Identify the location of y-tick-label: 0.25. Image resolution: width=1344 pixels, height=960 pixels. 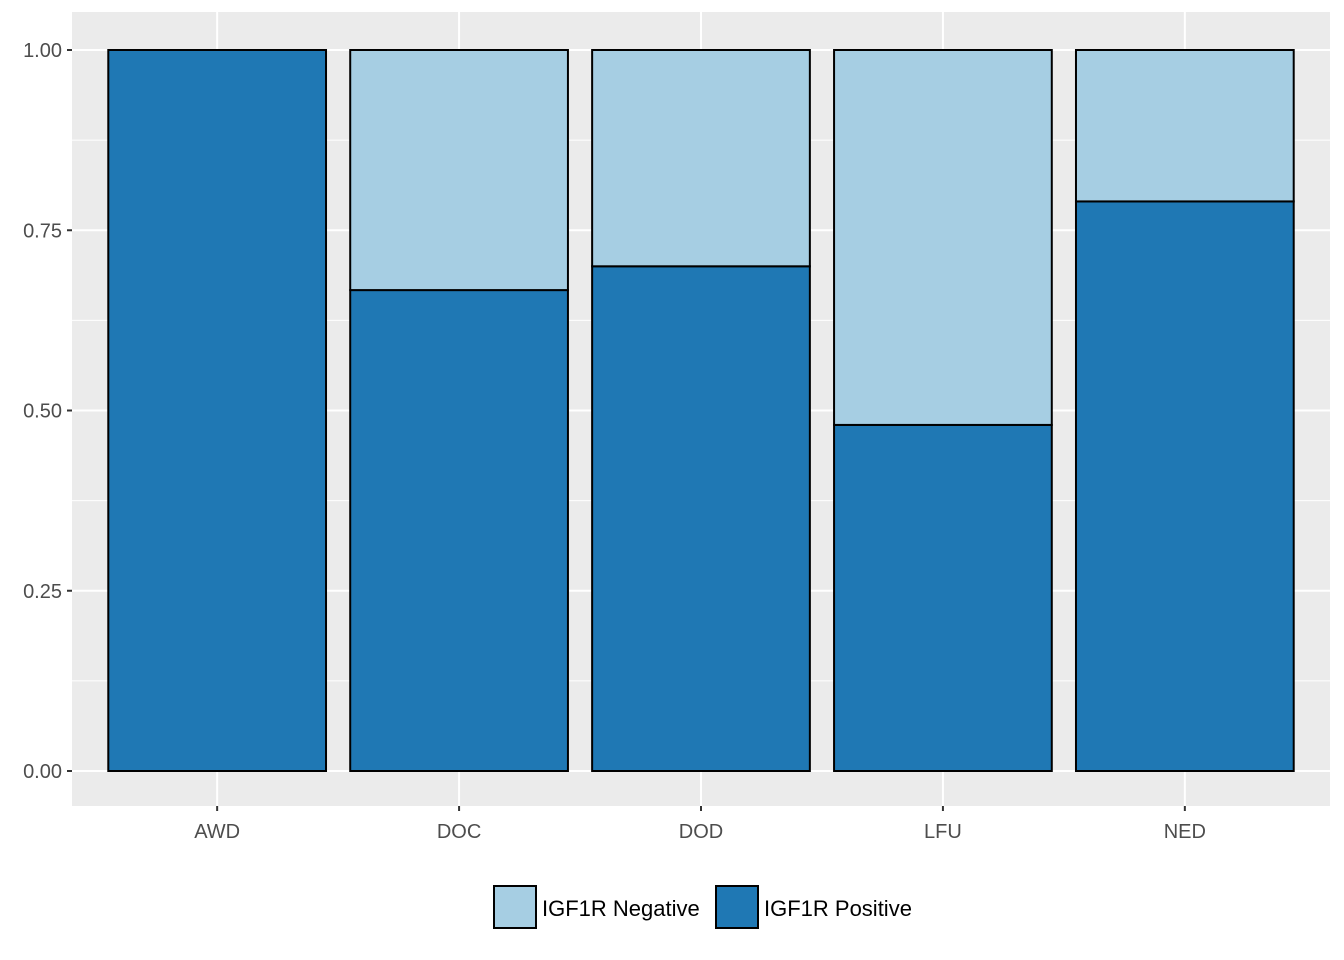
(42, 592).